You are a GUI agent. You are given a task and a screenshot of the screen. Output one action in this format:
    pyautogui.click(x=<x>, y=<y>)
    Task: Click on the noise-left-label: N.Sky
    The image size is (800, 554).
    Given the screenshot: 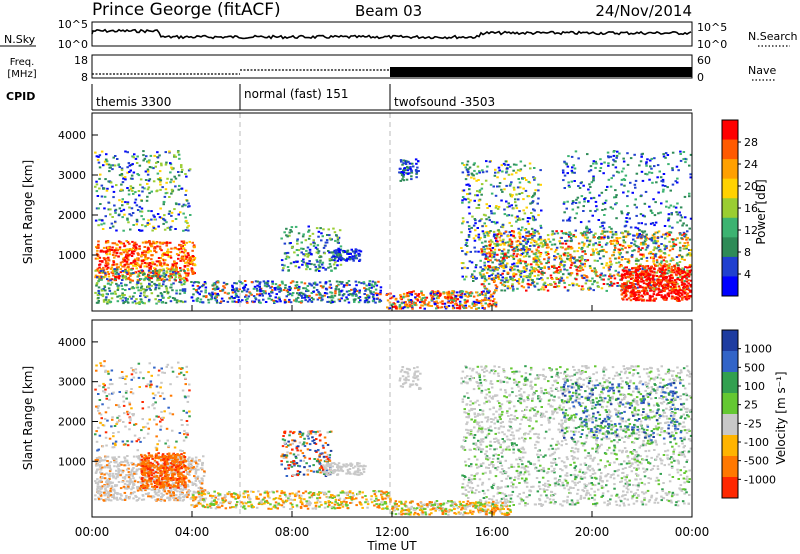 What is the action you would take?
    pyautogui.click(x=20, y=39)
    